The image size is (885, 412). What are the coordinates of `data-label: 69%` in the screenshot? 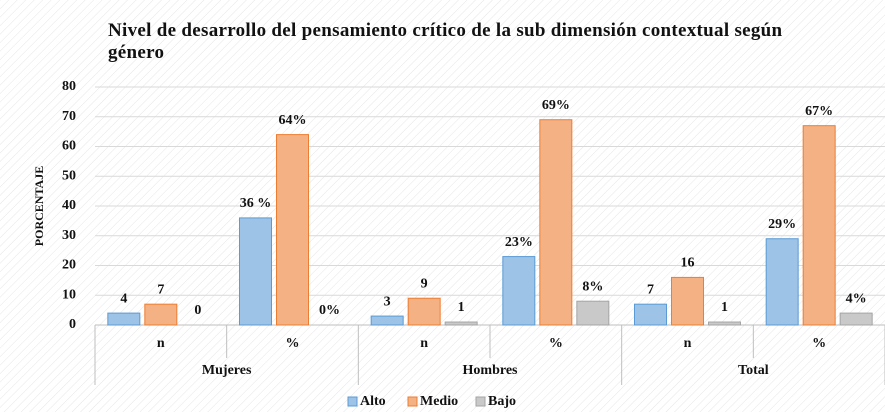 It's located at (556, 105).